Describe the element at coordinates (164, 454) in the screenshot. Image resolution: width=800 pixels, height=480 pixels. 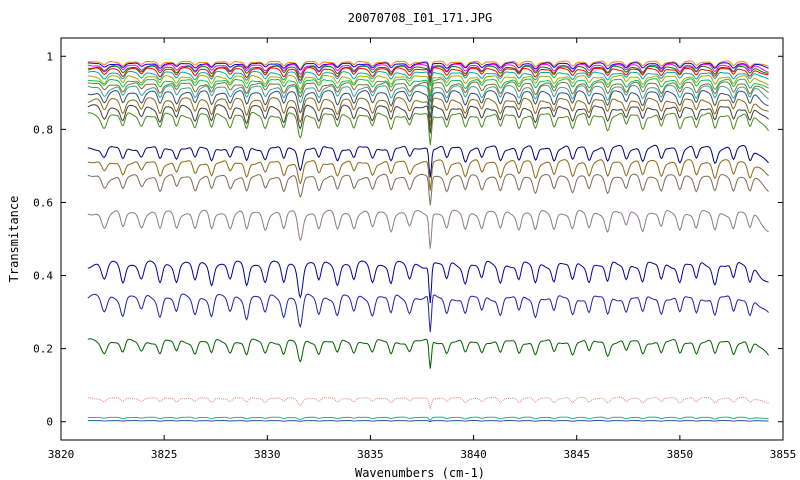
I see `x-tick-label: 3825` at that location.